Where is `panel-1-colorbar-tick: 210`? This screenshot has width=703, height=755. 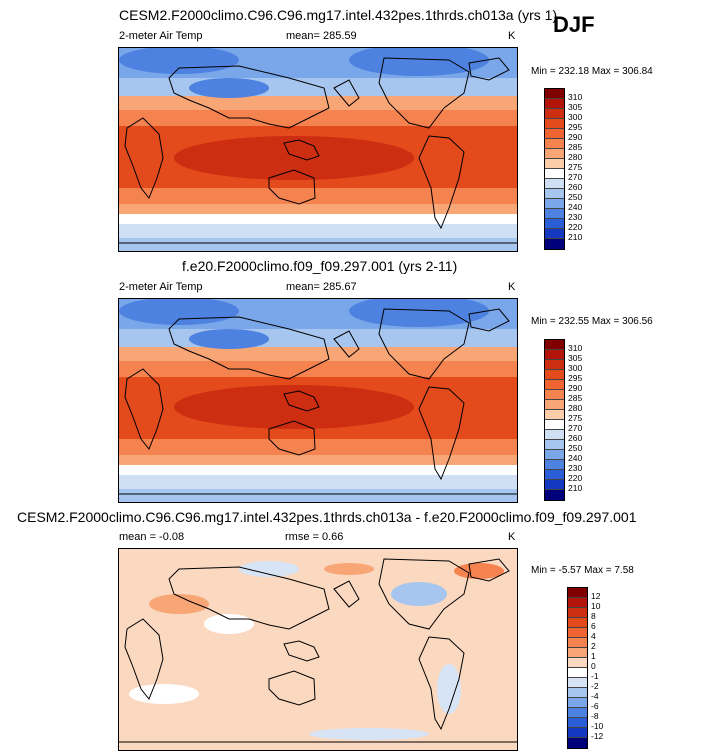 panel-1-colorbar-tick: 210 is located at coordinates (575, 237).